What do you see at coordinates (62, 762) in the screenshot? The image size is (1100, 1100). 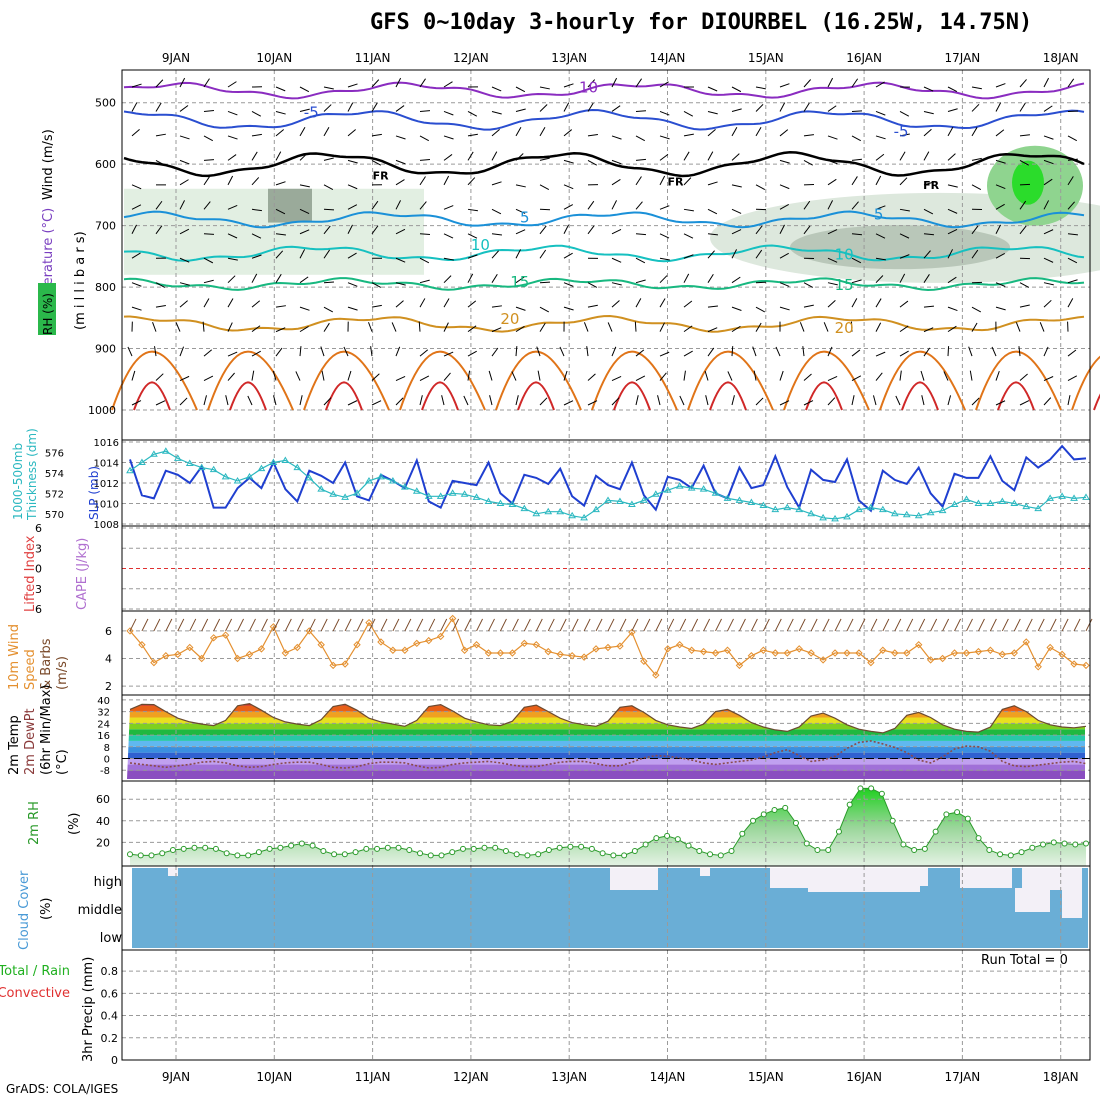 I see `temp-axis-label: (°C)` at bounding box center [62, 762].